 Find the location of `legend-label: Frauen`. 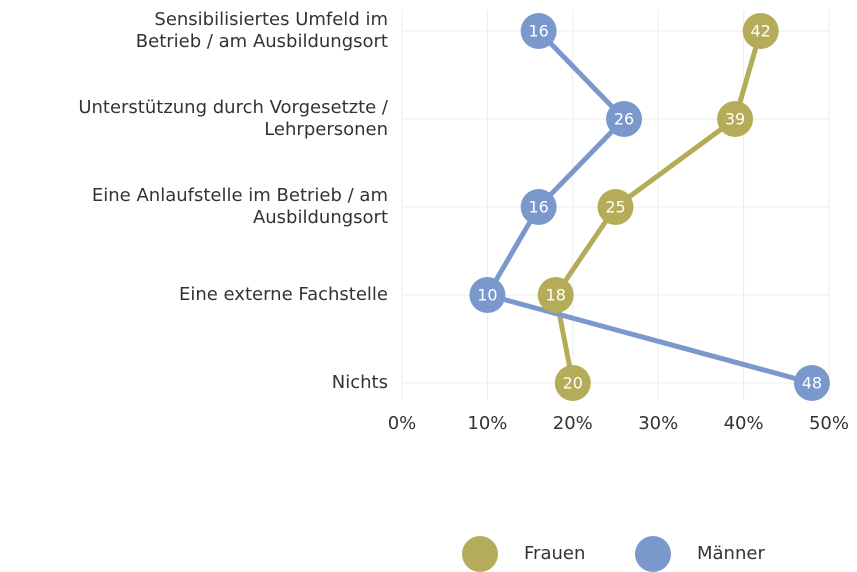

legend-label: Frauen is located at coordinates (554, 553).